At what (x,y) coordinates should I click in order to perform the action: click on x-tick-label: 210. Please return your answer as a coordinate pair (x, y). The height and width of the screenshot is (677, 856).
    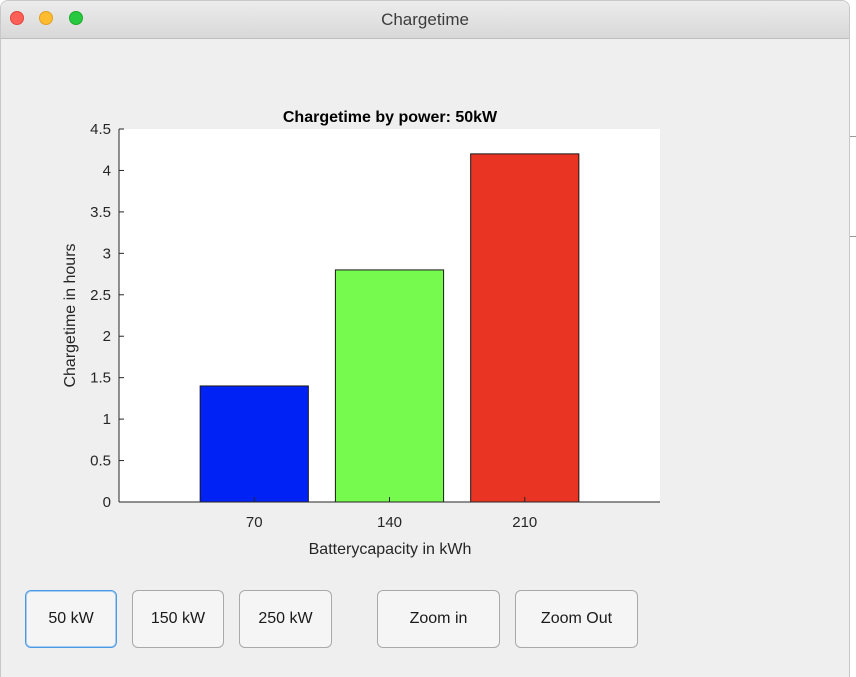
    Looking at the image, I should click on (524, 522).